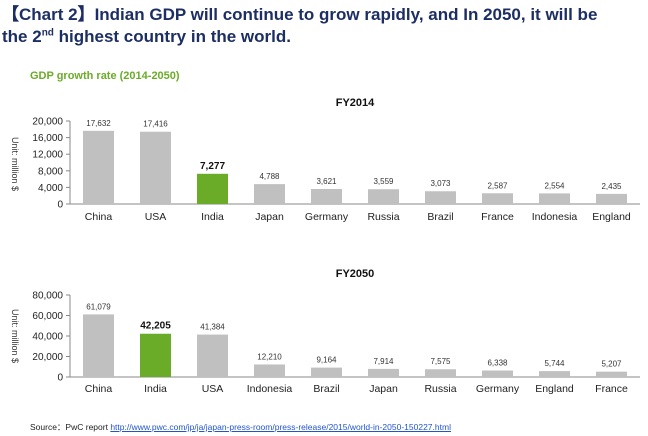 Image resolution: width=648 pixels, height=436 pixels. What do you see at coordinates (327, 217) in the screenshot?
I see `chart1-category-label-germany: Germany` at bounding box center [327, 217].